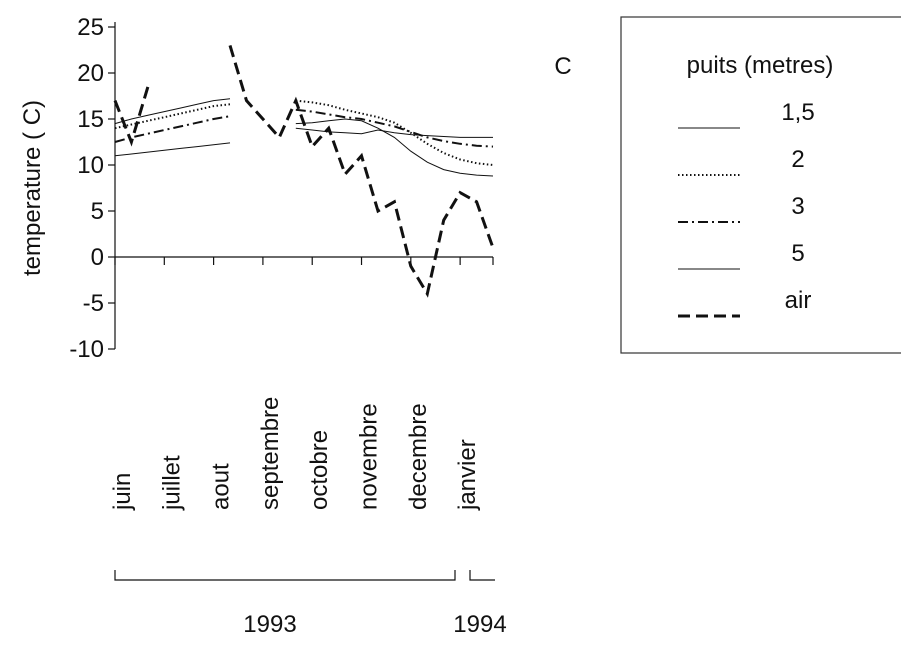 Image resolution: width=901 pixels, height=645 pixels. What do you see at coordinates (269, 624) in the screenshot?
I see `year-label: 1993` at bounding box center [269, 624].